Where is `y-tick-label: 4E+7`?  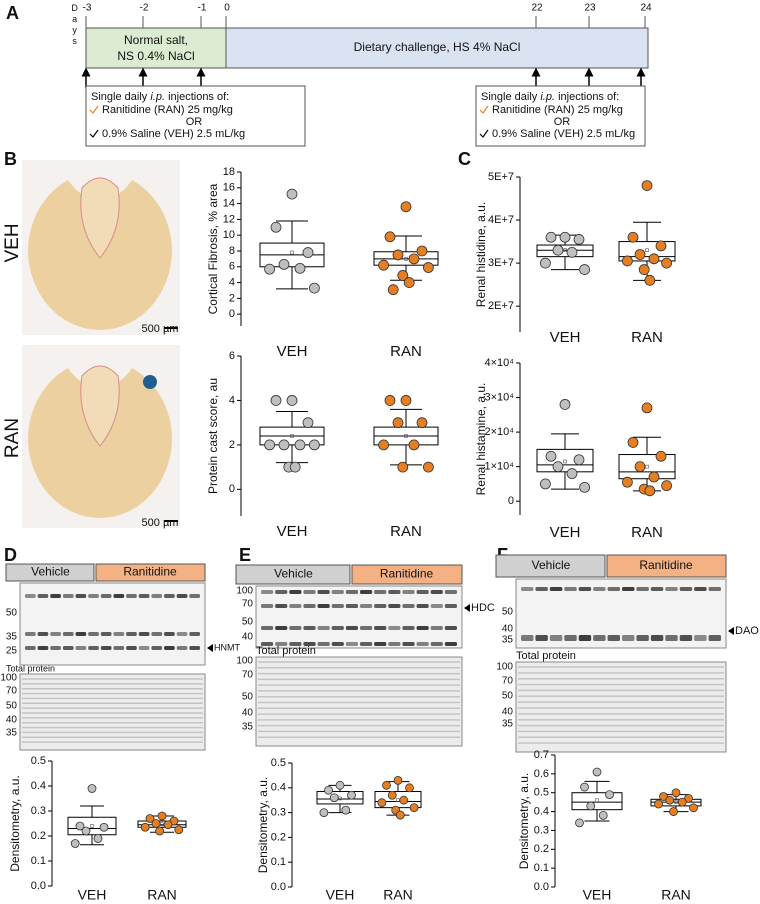
y-tick-label: 4E+7 is located at coordinates (501, 220).